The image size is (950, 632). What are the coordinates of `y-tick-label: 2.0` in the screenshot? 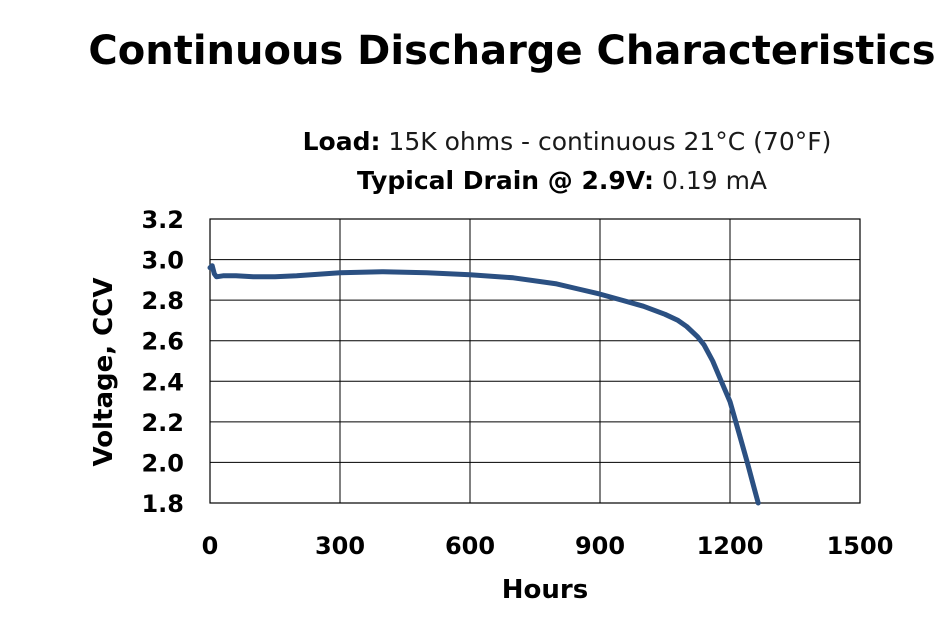 It's located at (162, 463).